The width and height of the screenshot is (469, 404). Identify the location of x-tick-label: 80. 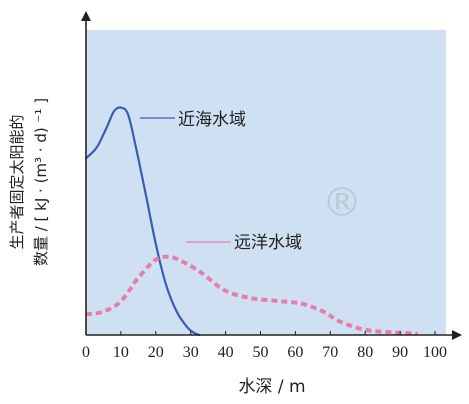
(365, 352).